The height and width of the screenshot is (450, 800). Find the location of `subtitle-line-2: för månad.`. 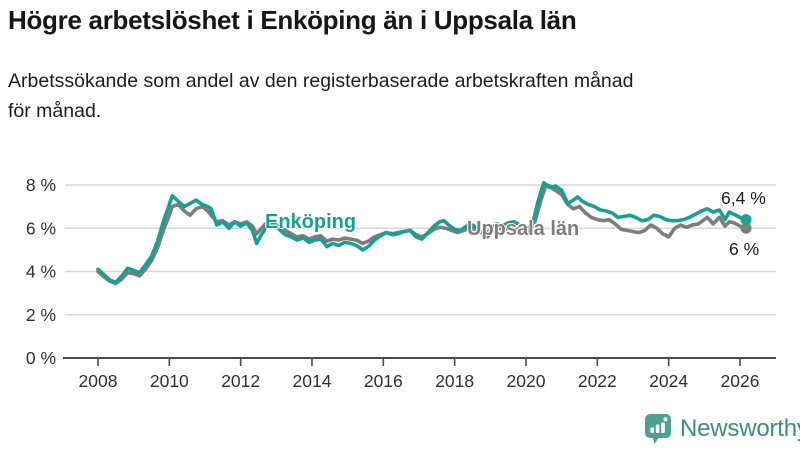

subtitle-line-2: för månad. is located at coordinates (55, 111).